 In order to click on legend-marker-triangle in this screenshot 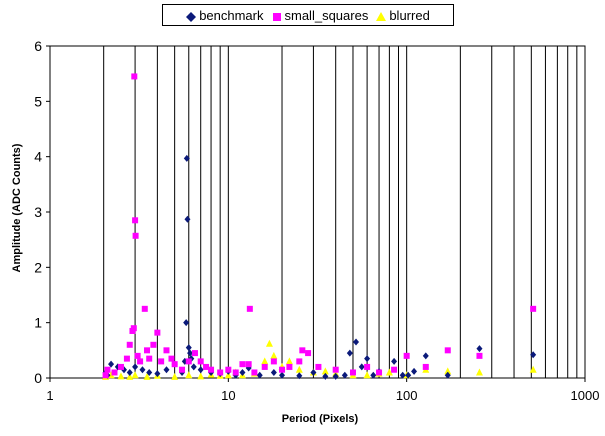, I will do `click(381, 15)`.